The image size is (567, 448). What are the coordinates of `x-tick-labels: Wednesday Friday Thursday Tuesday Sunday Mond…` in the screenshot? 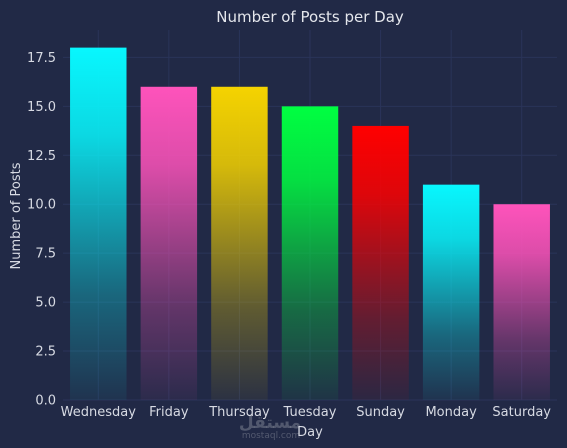 It's located at (306, 412).